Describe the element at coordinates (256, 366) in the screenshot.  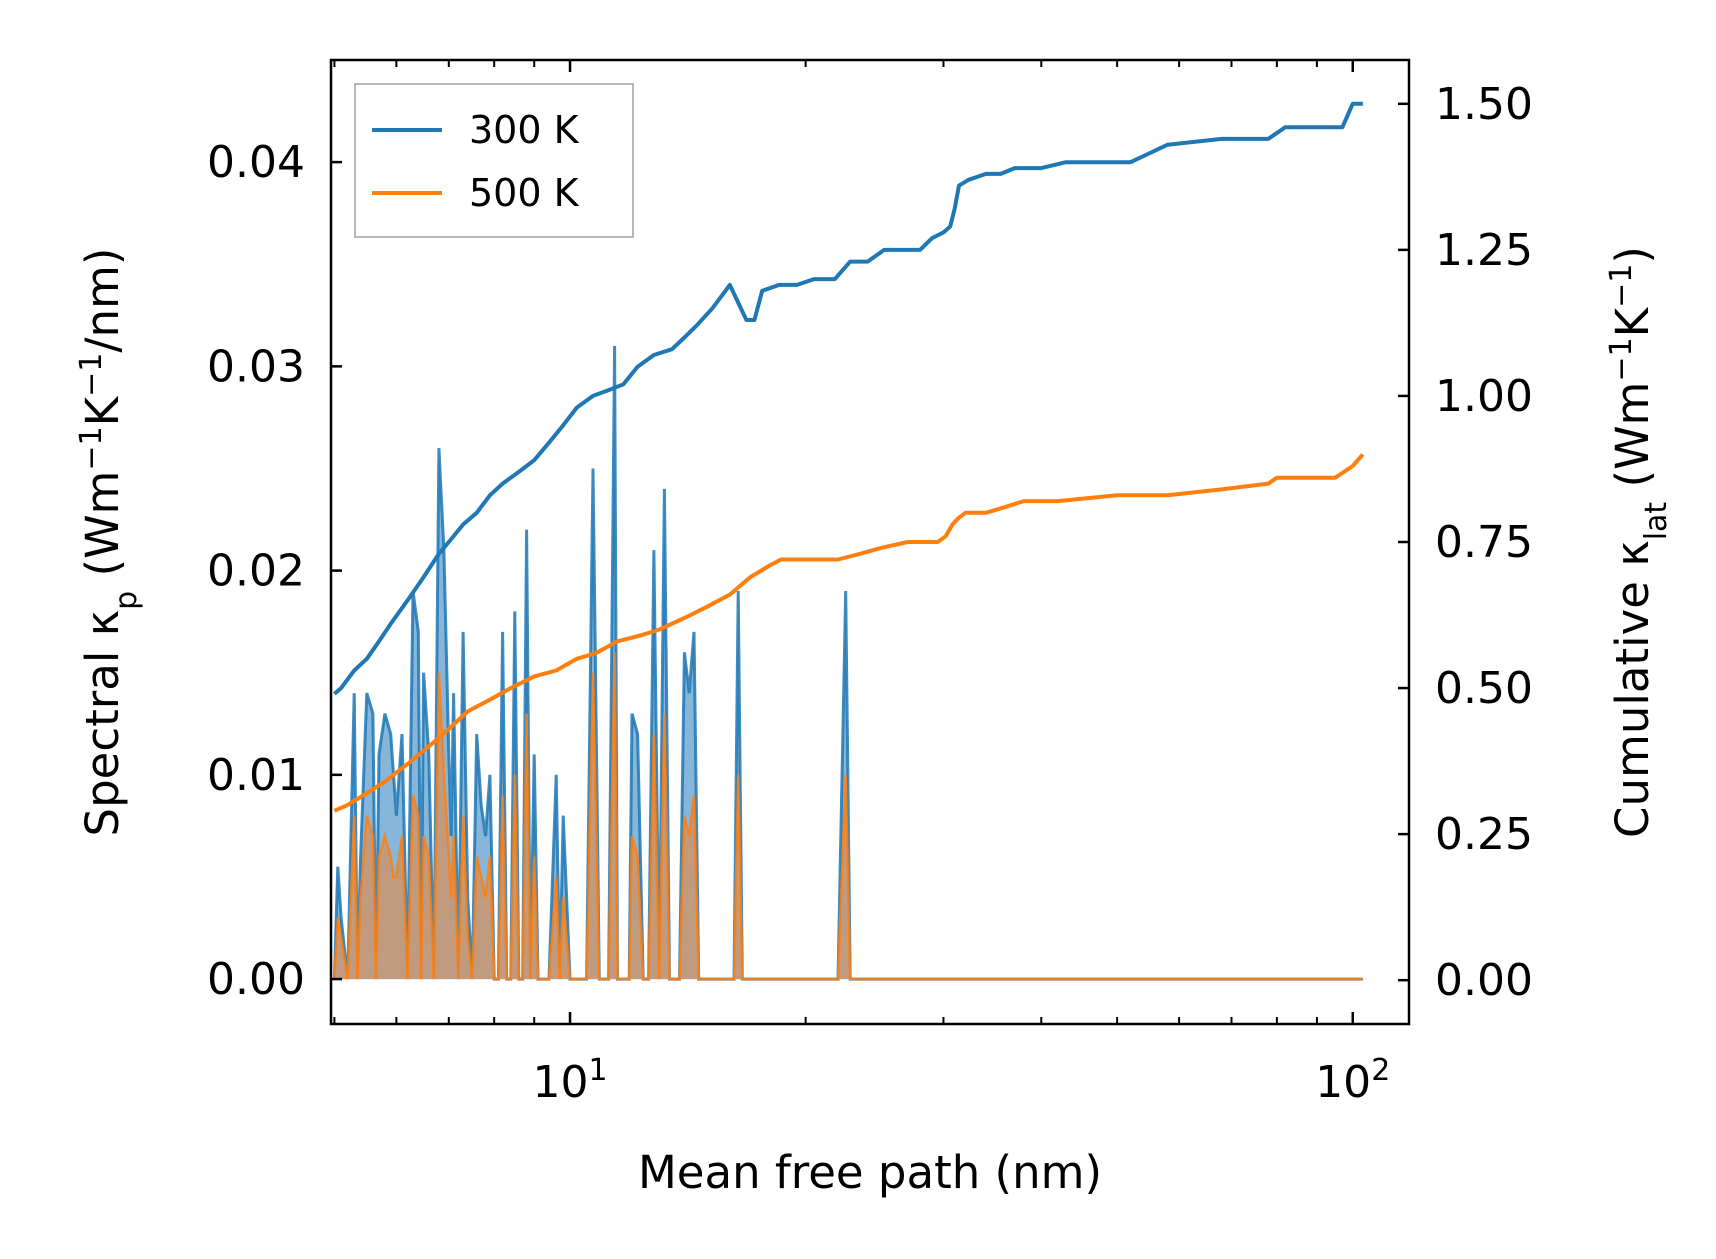
I see `y-tick-label-left: 0.03` at that location.